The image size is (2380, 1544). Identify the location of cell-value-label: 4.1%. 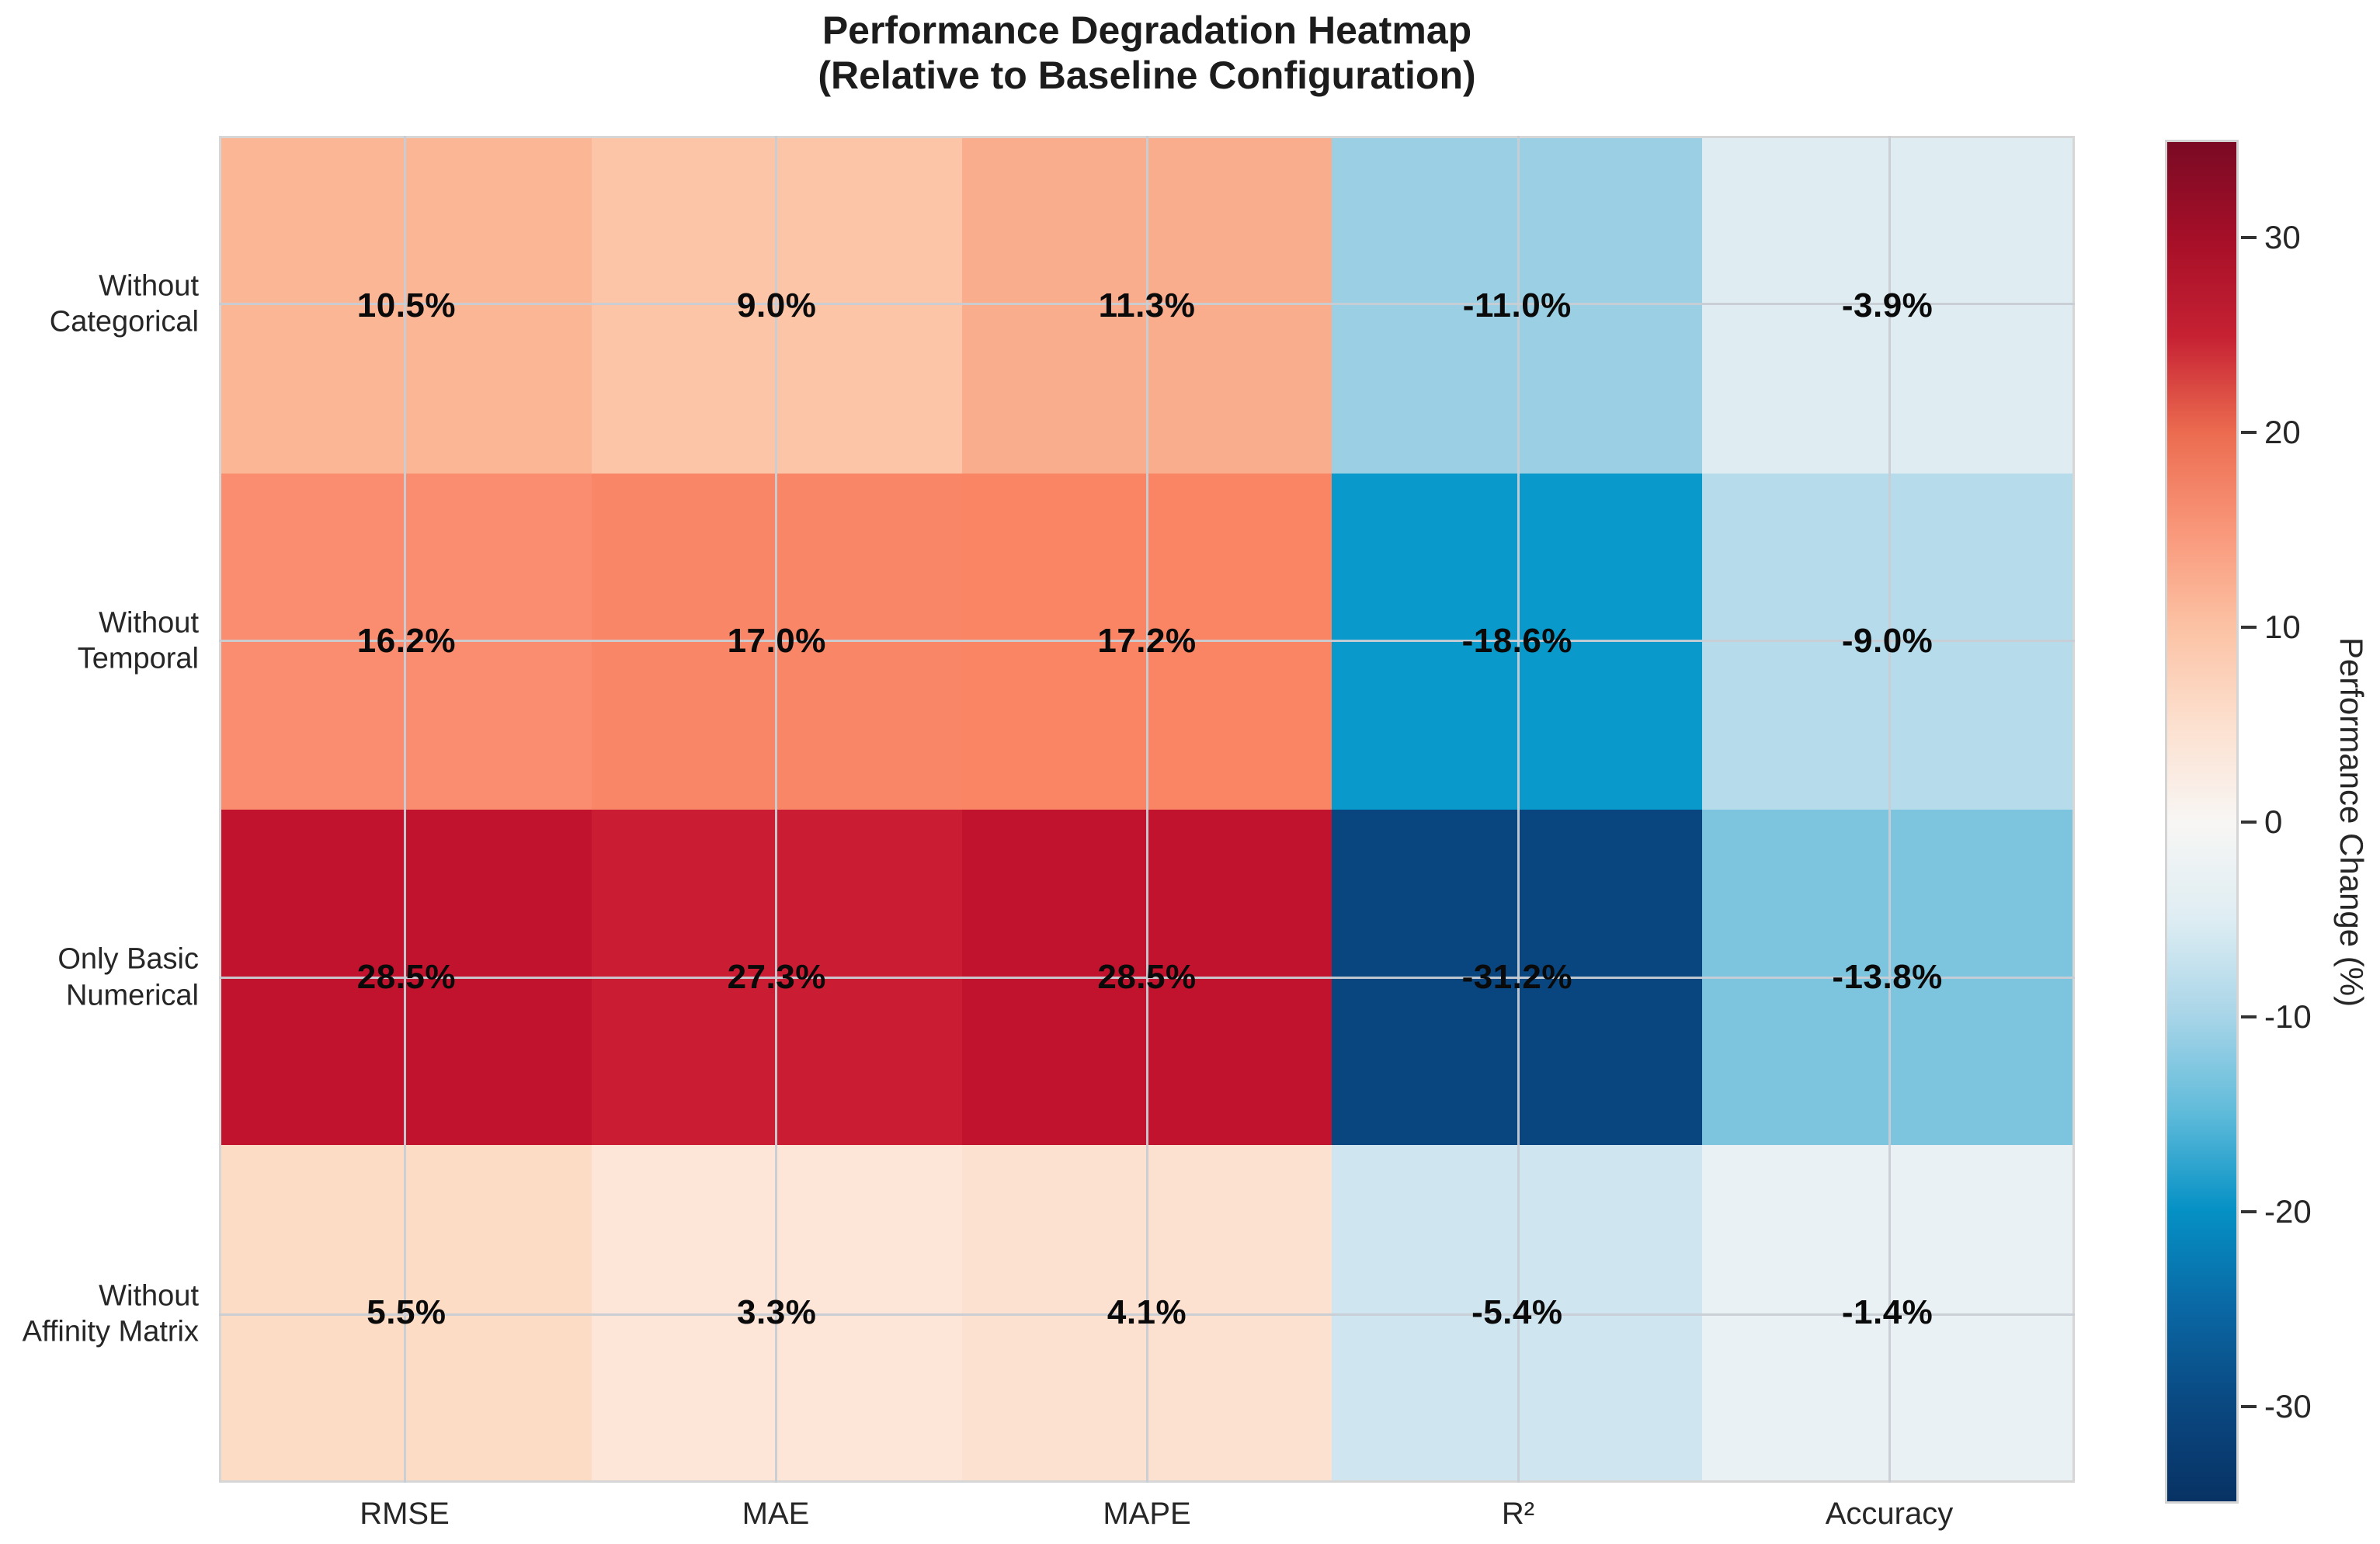
(1147, 1311).